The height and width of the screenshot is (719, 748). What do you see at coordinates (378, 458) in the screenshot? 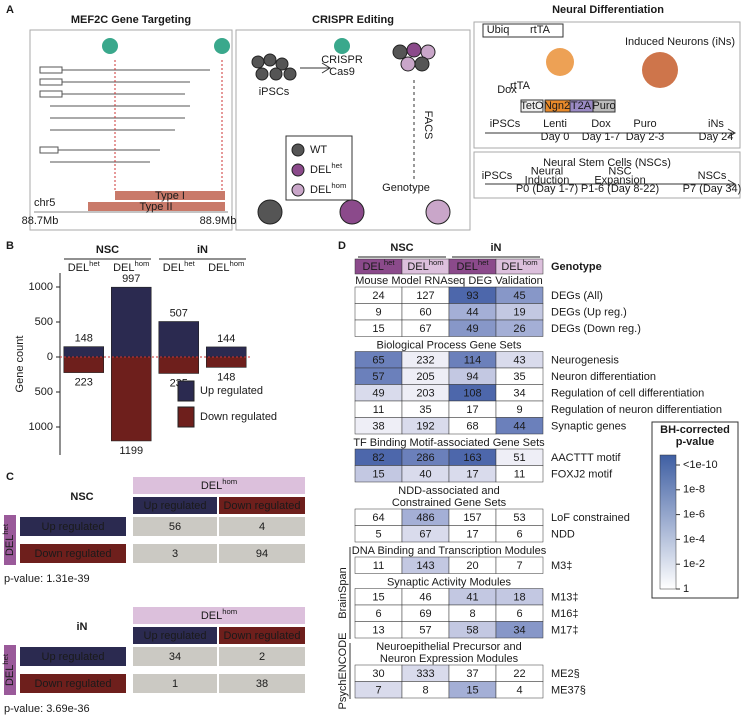
I see `cell-value: 82` at bounding box center [378, 458].